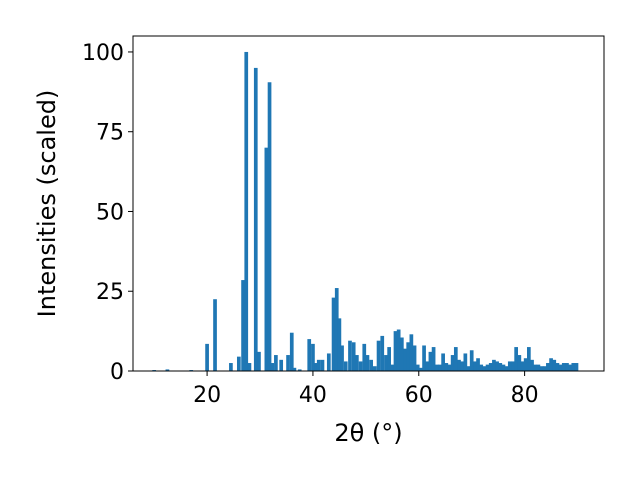  I want to click on y-tick-label-4: 100, so click(103, 53).